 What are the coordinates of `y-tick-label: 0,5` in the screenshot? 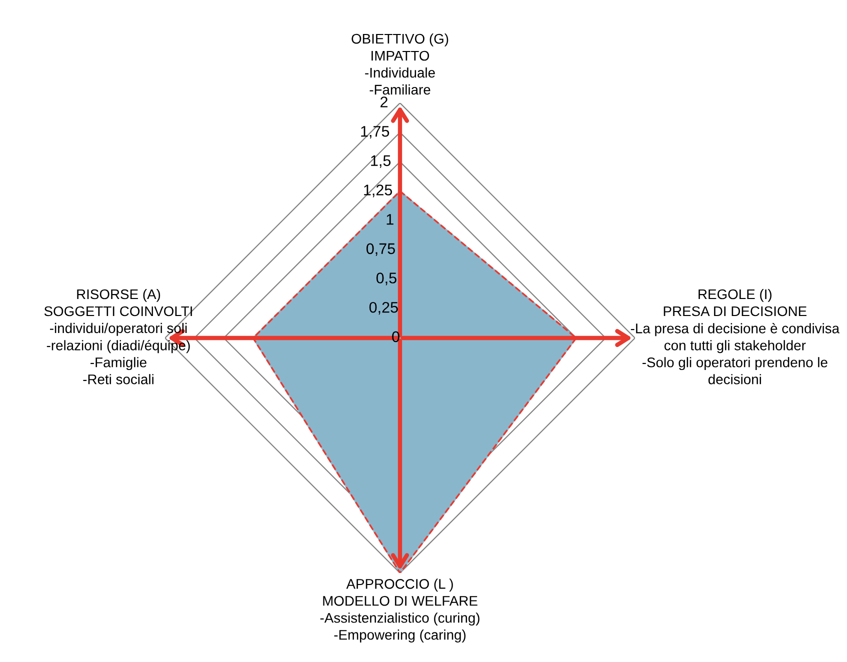 It's located at (386, 279).